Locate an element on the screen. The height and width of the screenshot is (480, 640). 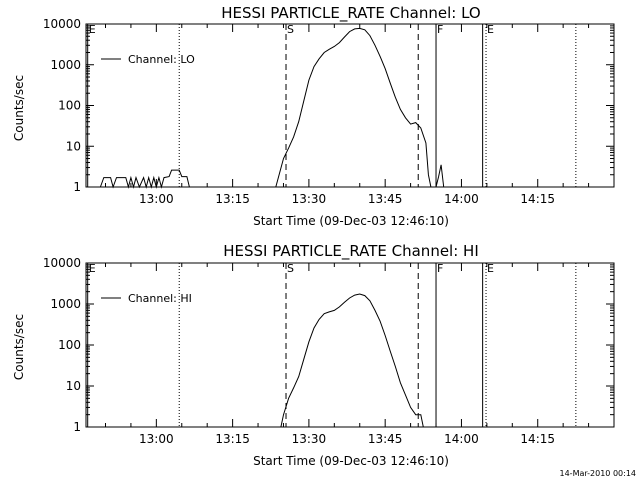
legend-label: Channel: HI is located at coordinates (160, 298).